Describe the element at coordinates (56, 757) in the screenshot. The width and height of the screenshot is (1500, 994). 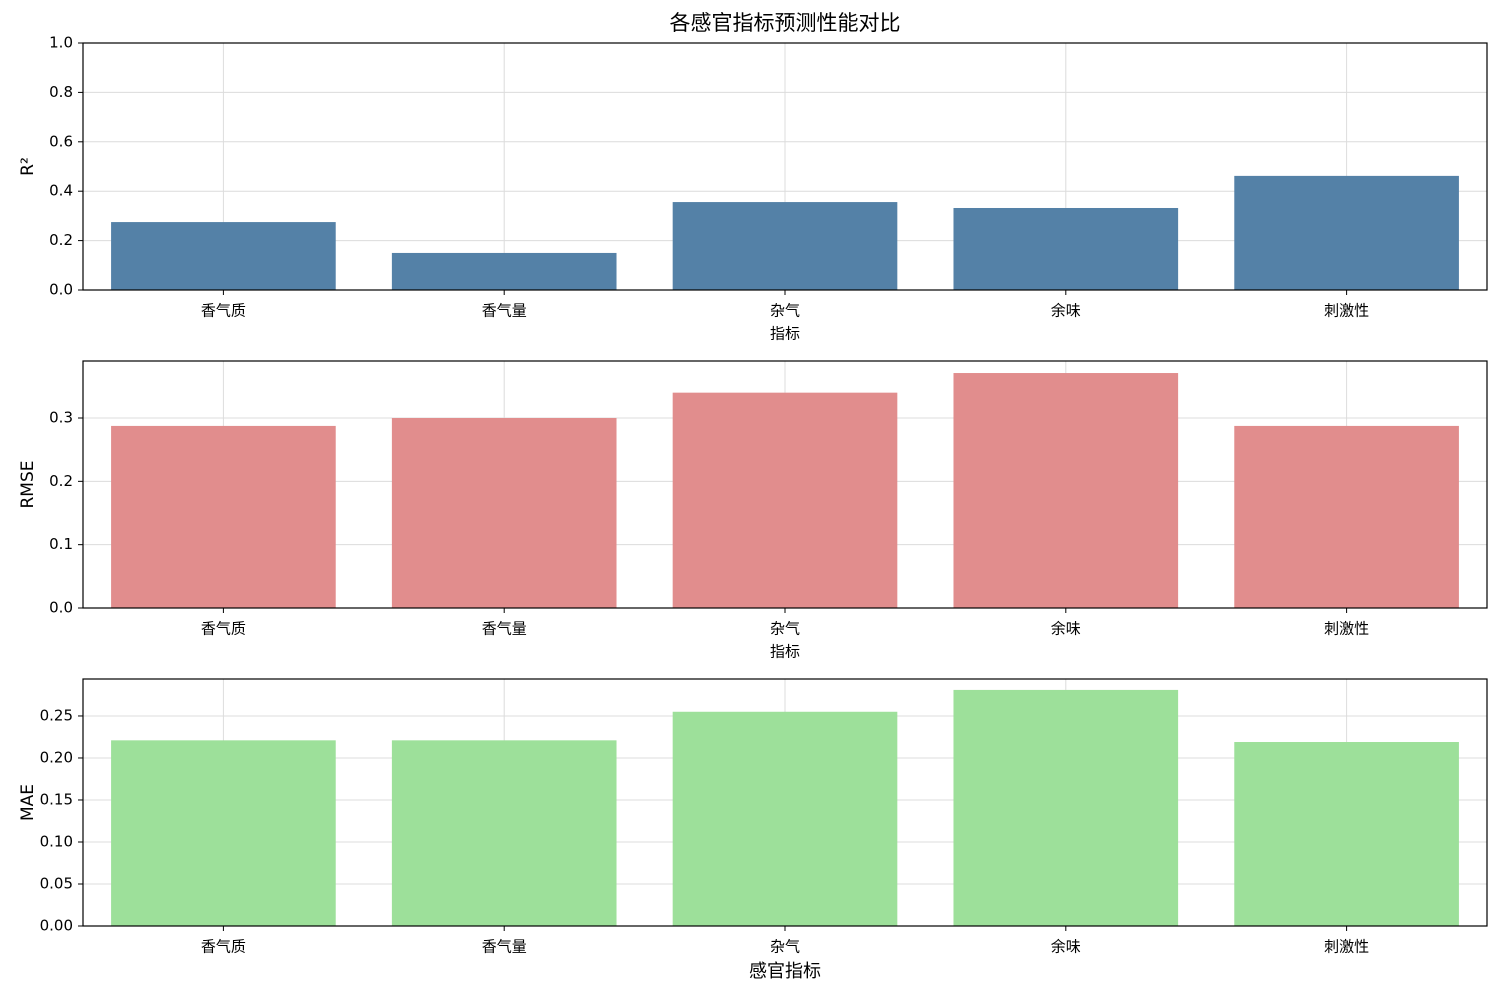
I see `y-tick-label: 0.20` at that location.